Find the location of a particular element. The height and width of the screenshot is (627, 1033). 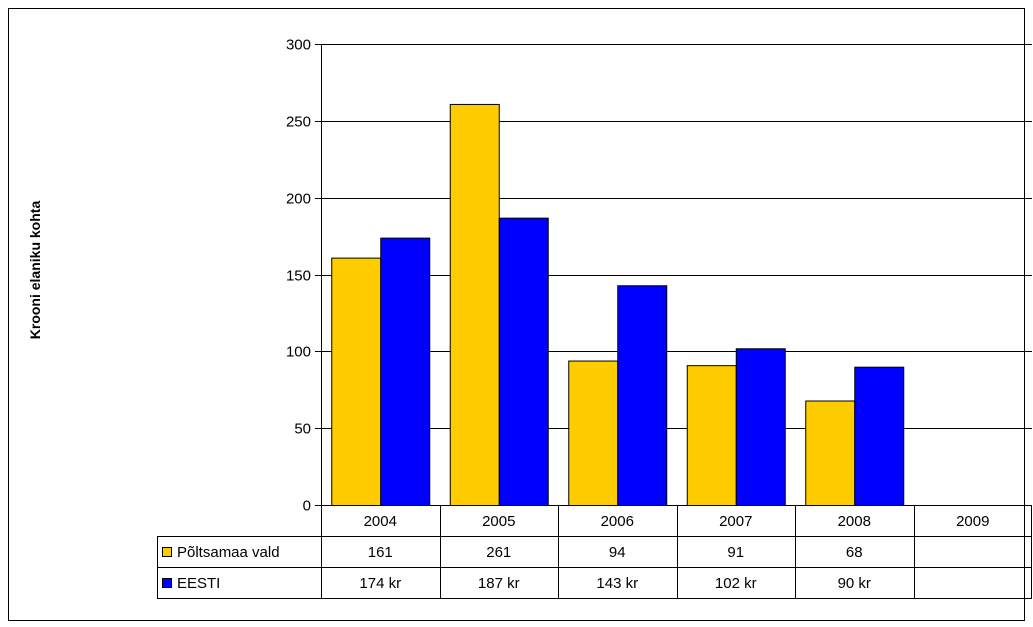

bar-series1-2008 is located at coordinates (830, 453).